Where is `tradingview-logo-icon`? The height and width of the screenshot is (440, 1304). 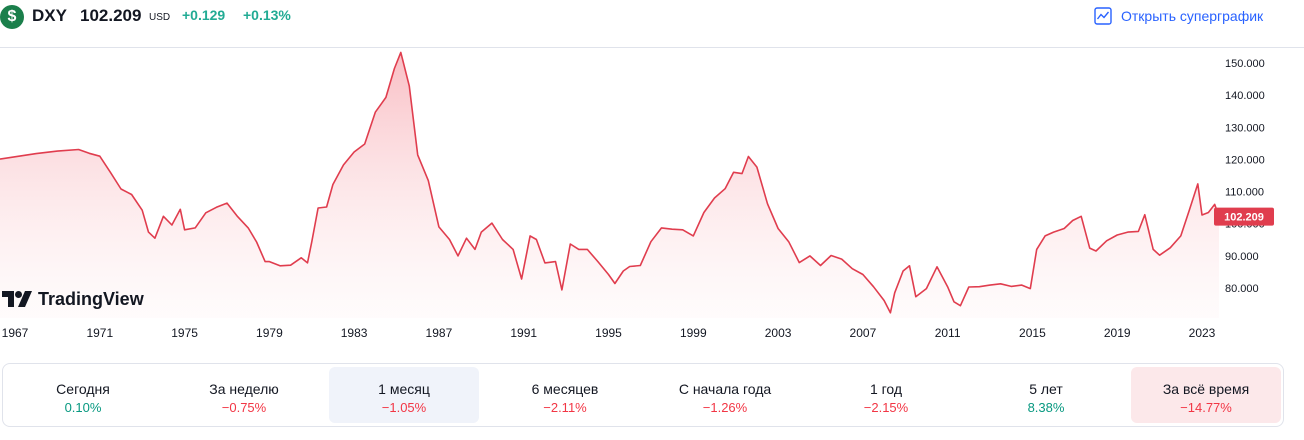
tradingview-logo-icon is located at coordinates (17, 299).